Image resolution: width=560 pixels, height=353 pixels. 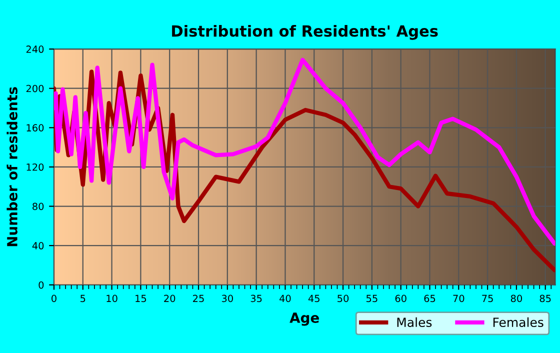 I want to click on x-tick-label: 15, so click(x=141, y=298).